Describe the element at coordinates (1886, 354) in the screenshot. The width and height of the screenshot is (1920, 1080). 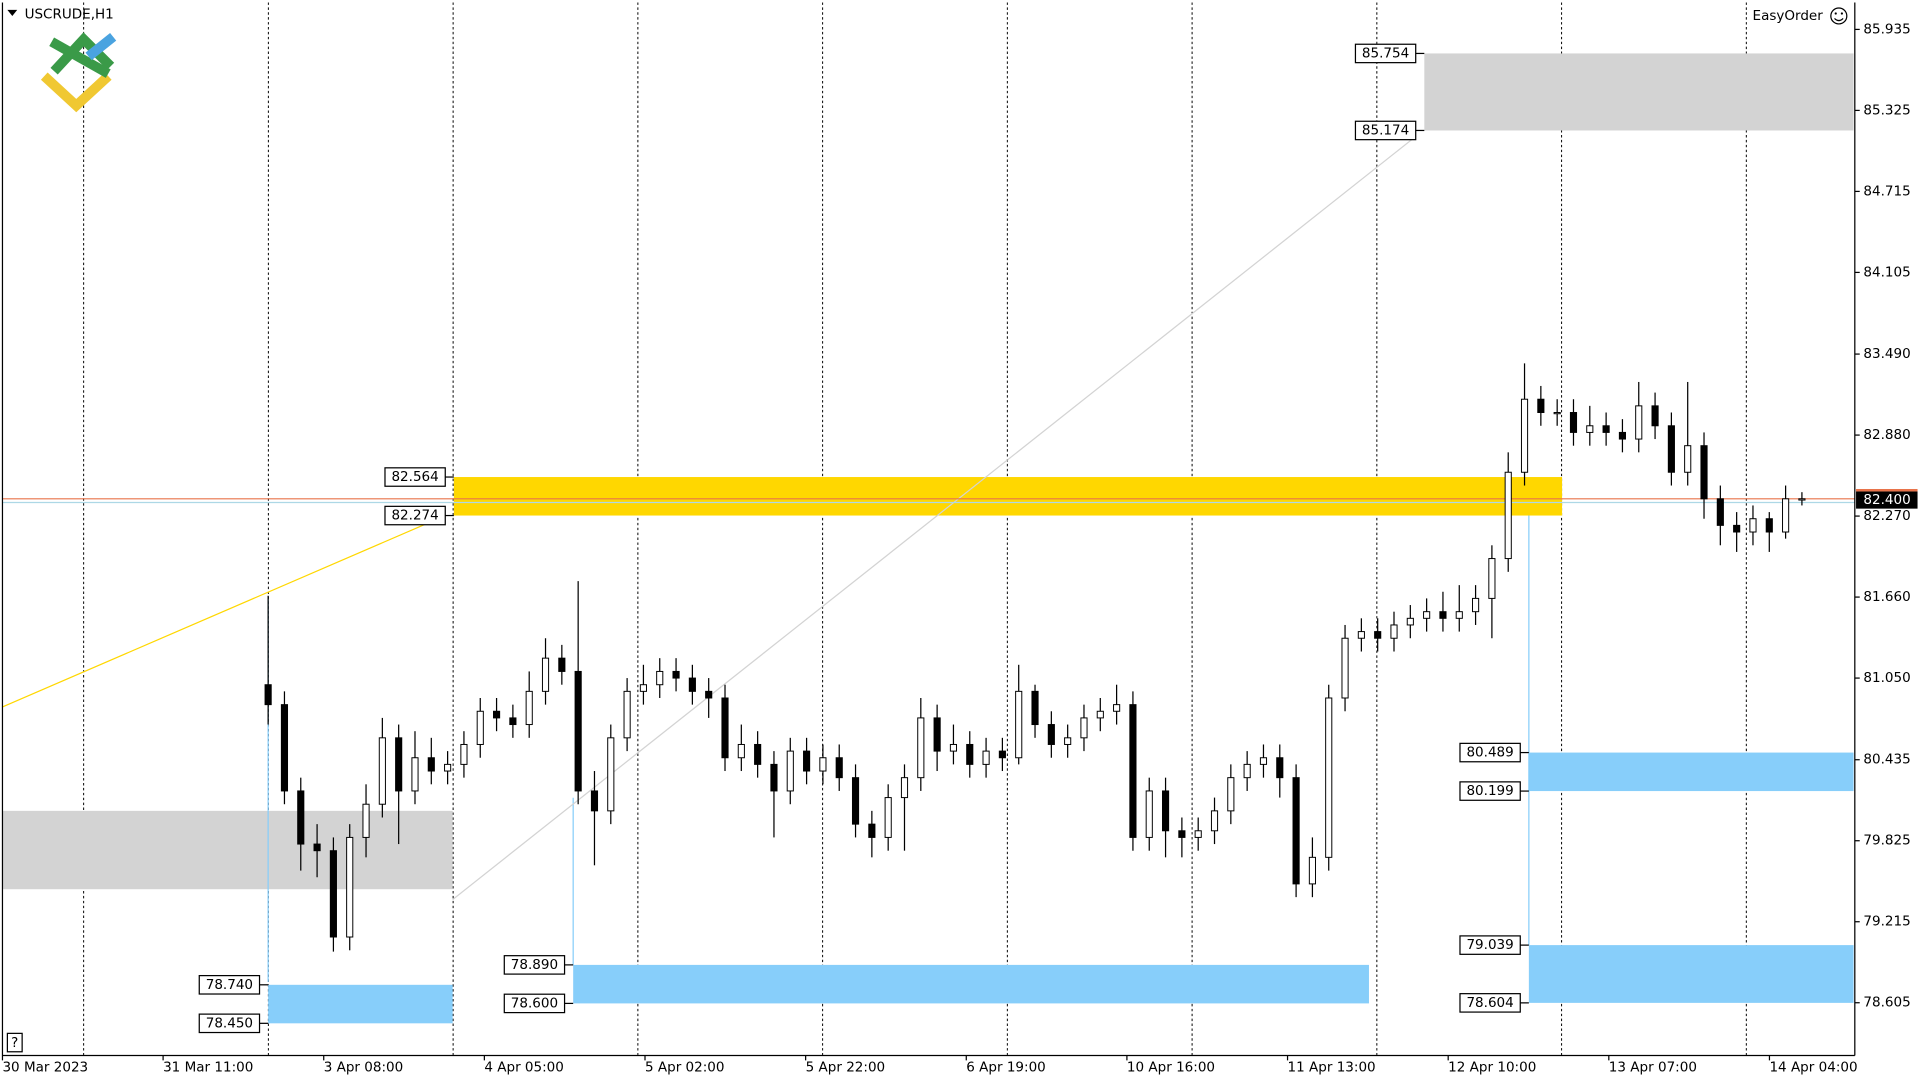
I see `y-tick-label: 83.490` at that location.